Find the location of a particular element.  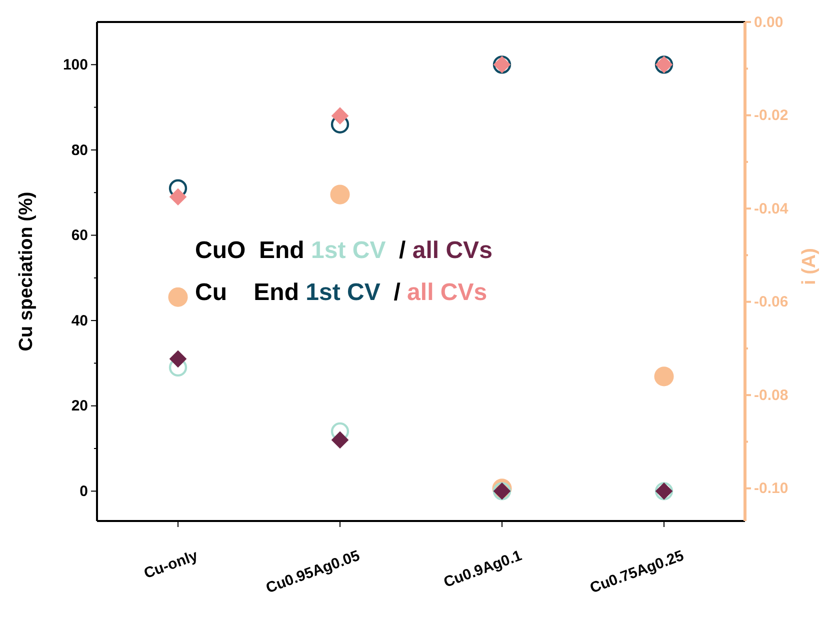

y-tick-label: 40 is located at coordinates (79, 321).